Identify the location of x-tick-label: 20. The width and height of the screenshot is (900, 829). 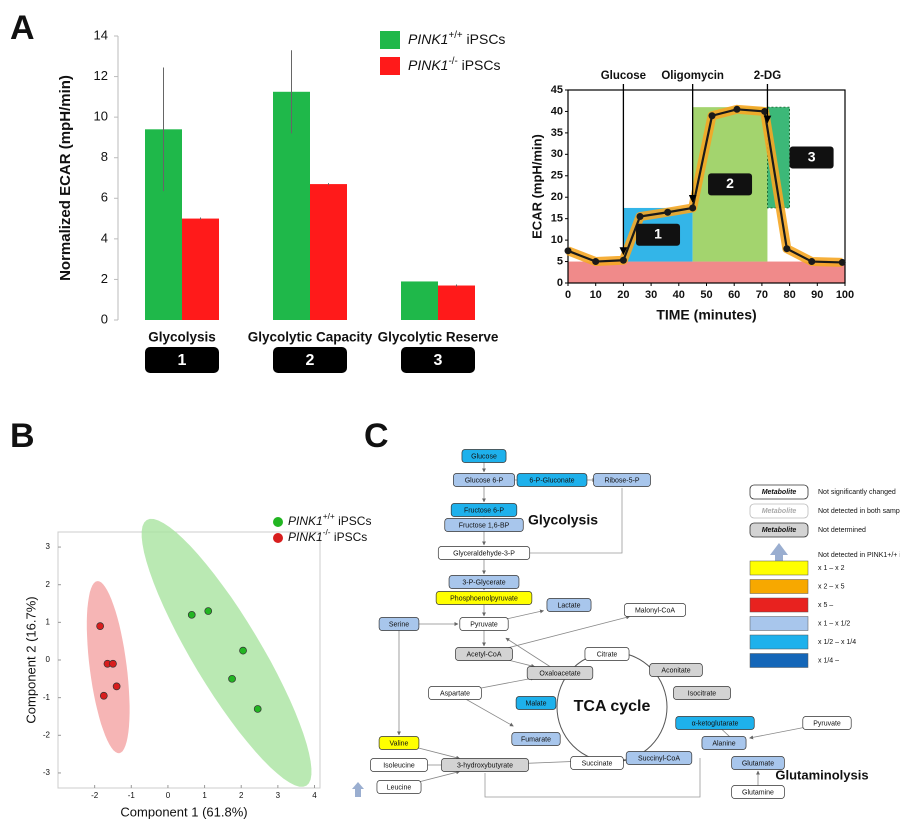
(623, 295).